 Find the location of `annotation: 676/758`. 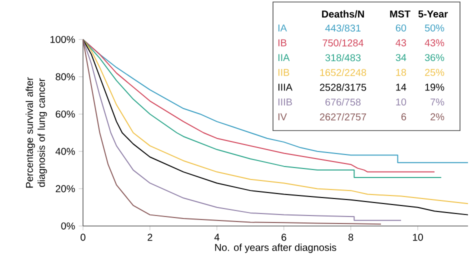

annotation: 676/758 is located at coordinates (343, 102).